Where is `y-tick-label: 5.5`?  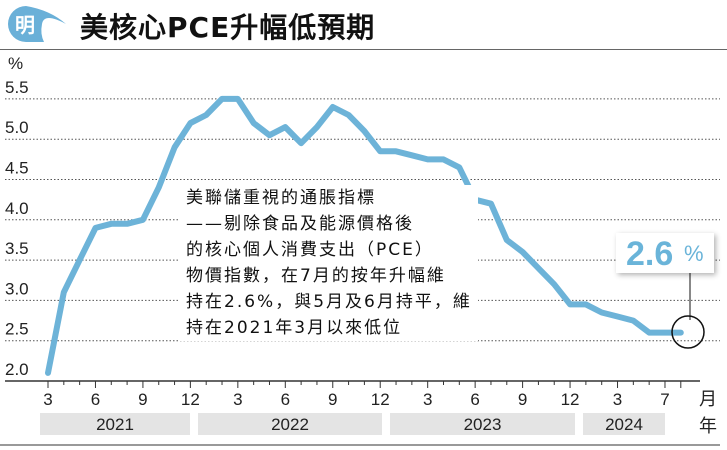 y-tick-label: 5.5 is located at coordinates (17, 87).